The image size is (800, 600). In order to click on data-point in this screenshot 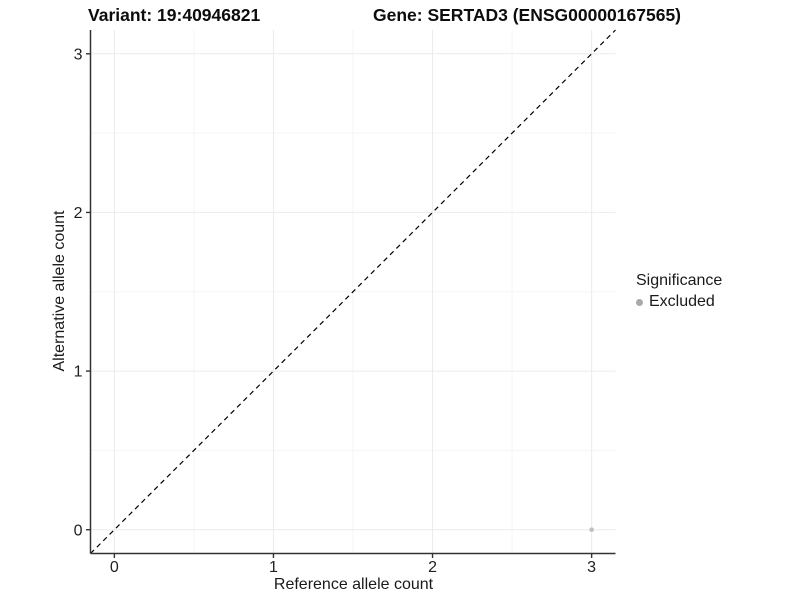, I will do `click(591, 530)`.